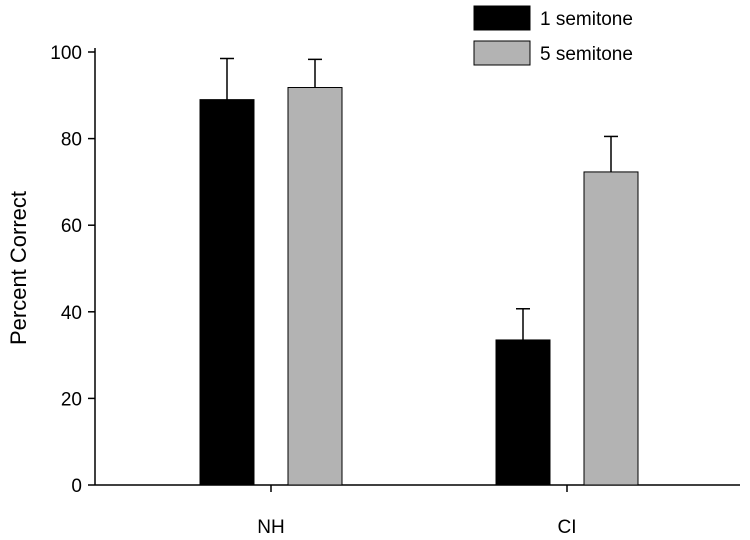 The width and height of the screenshot is (750, 540). What do you see at coordinates (18, 268) in the screenshot?
I see `y-axis-title: Percent Correct` at bounding box center [18, 268].